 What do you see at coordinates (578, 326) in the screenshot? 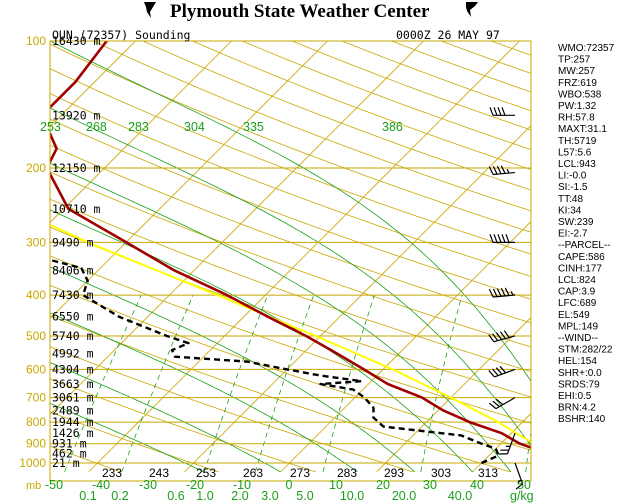
I see `index-value: MPL:149` at bounding box center [578, 326].